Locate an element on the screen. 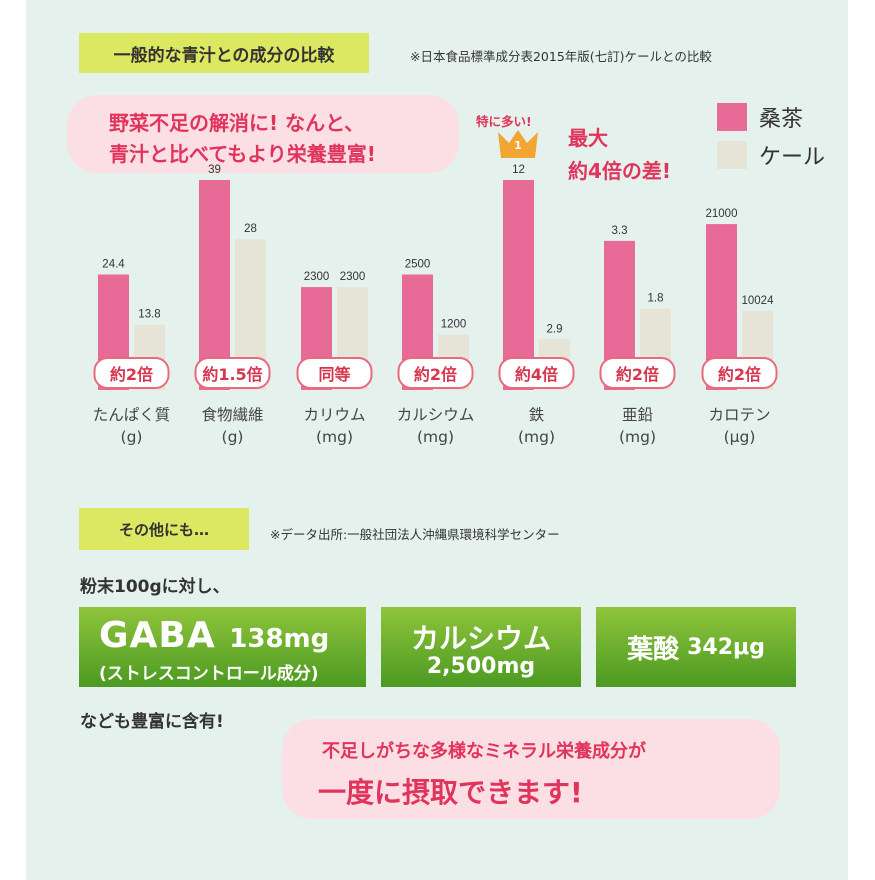 The width and height of the screenshot is (875, 880). folic-name: 葉酸 is located at coordinates (653, 649).